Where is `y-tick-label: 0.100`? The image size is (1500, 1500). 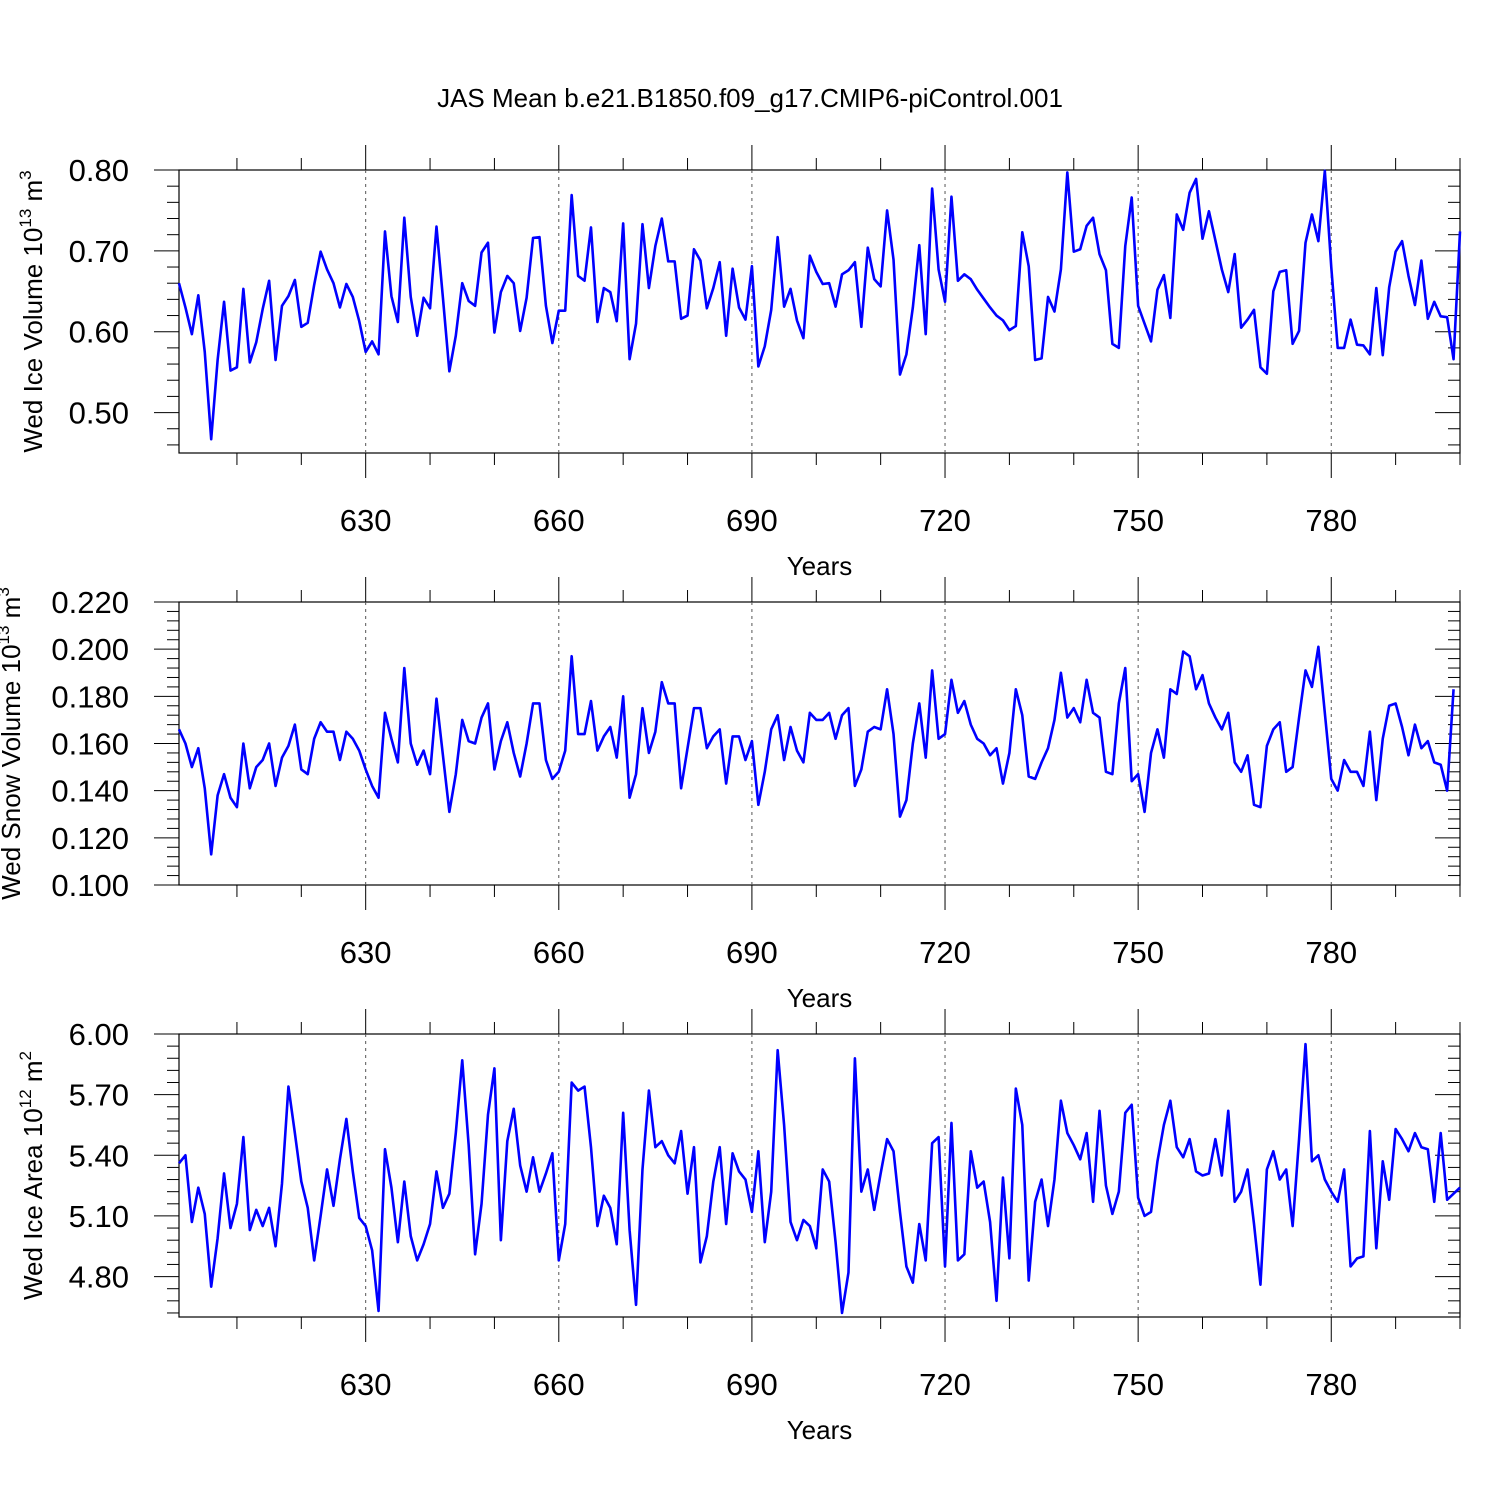
y-tick-label: 0.100 is located at coordinates (90, 885).